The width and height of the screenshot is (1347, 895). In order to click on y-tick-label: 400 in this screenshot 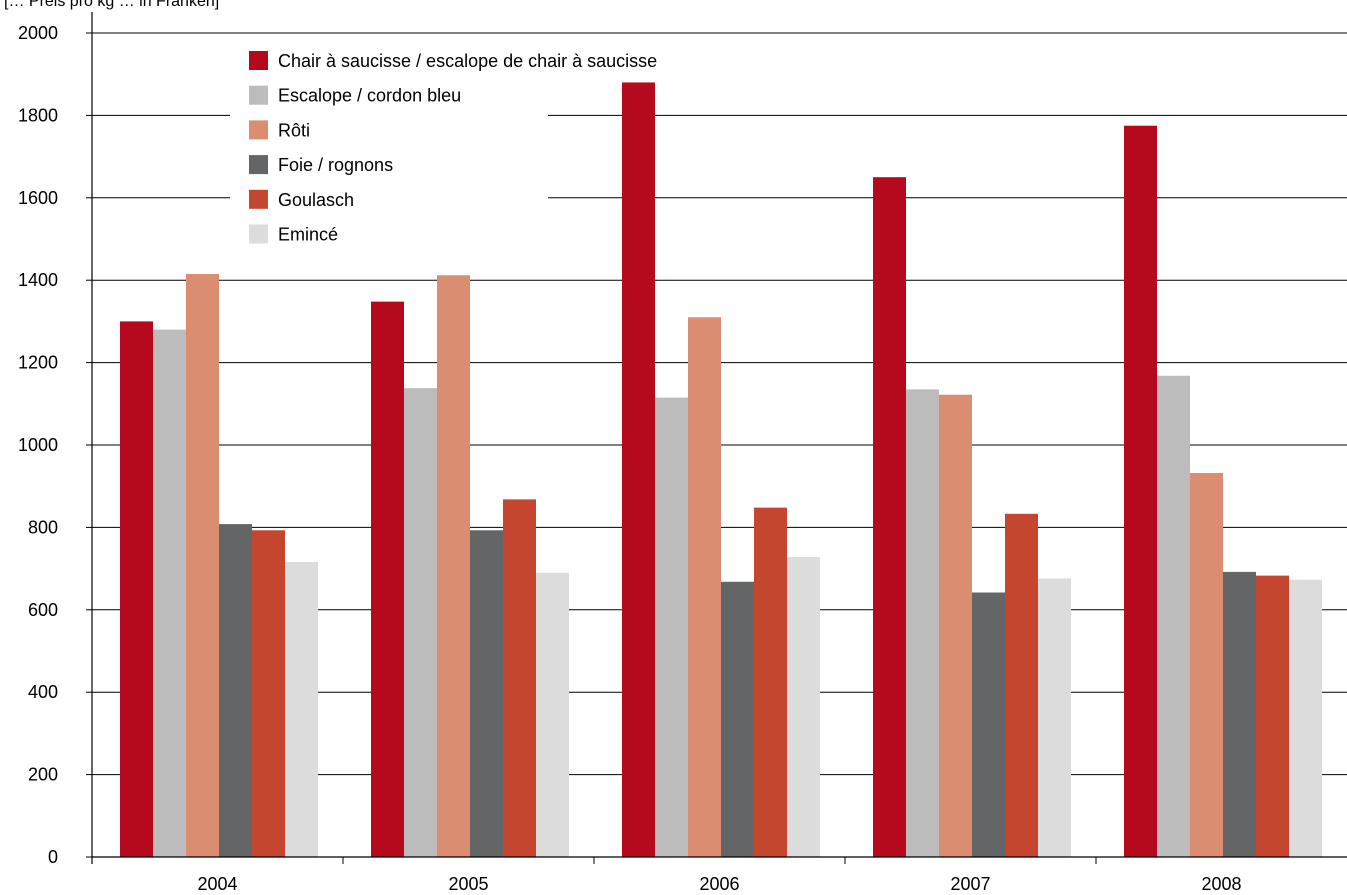, I will do `click(43, 692)`.